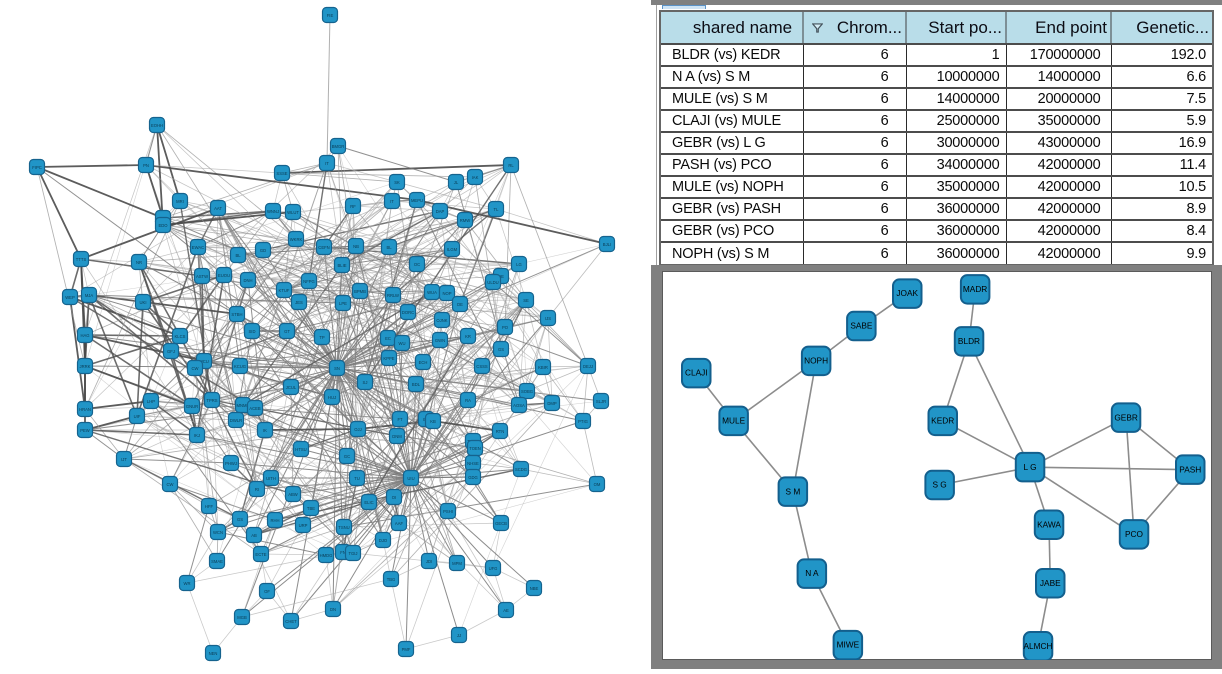  Describe the element at coordinates (408, 312) in the screenshot. I see `svg-text: DORC` at that location.